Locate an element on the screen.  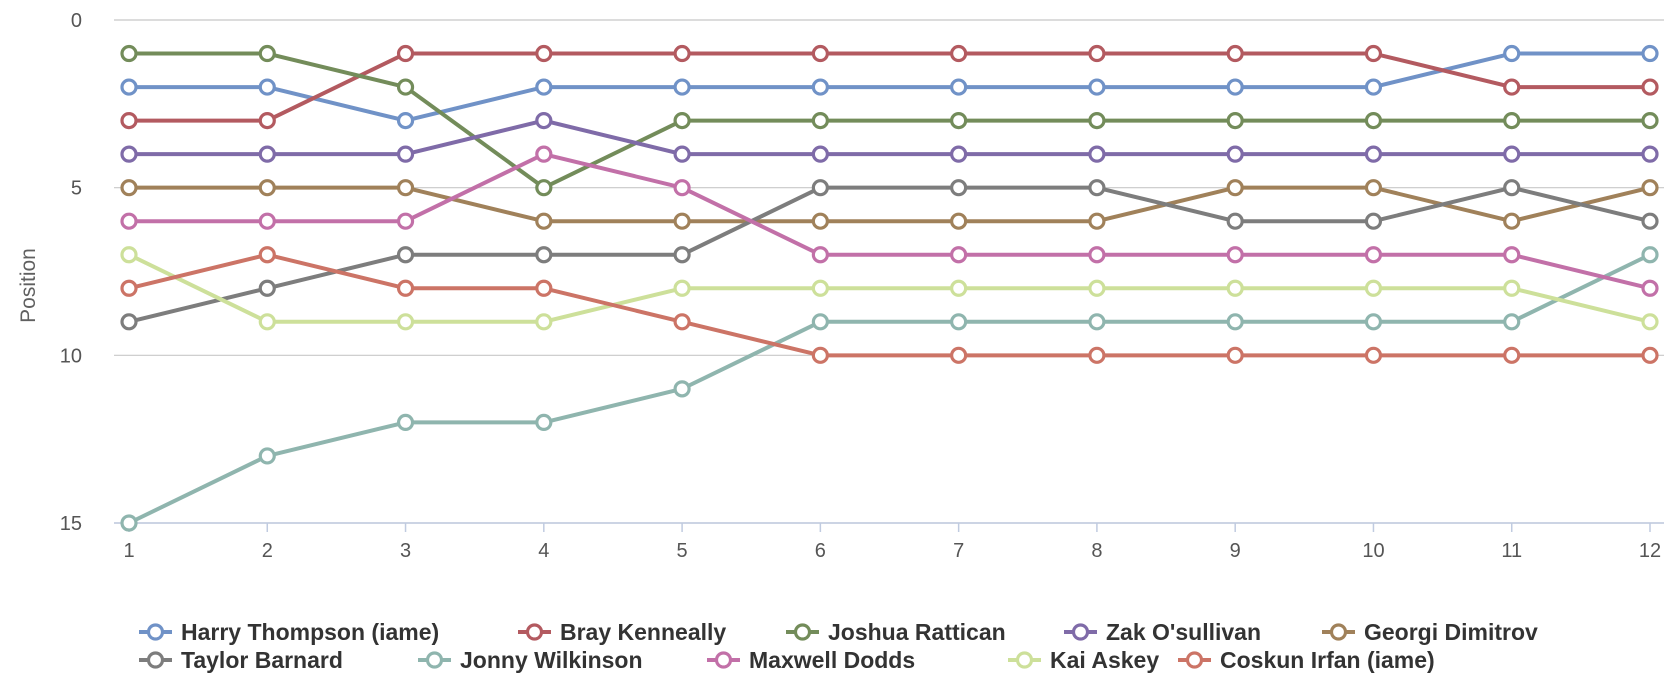
legend-item: Georgi Dimitrov is located at coordinates (1430, 632).